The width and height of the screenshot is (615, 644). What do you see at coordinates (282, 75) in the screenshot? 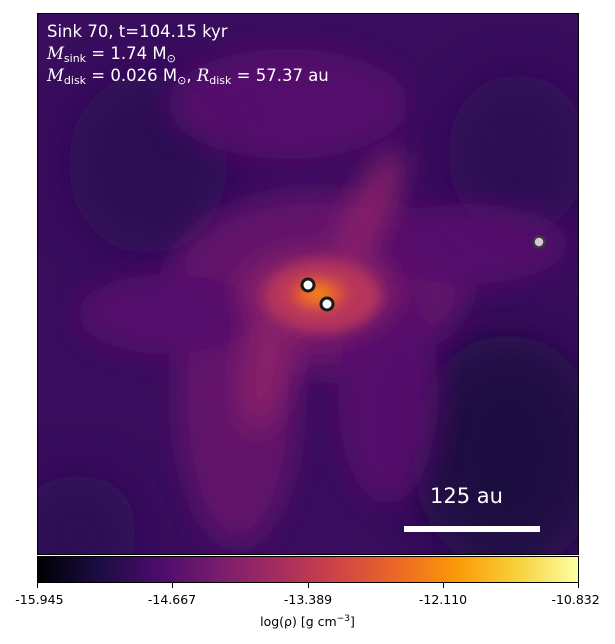
I see `disk-radius-value: = 57.37 au` at bounding box center [282, 75].